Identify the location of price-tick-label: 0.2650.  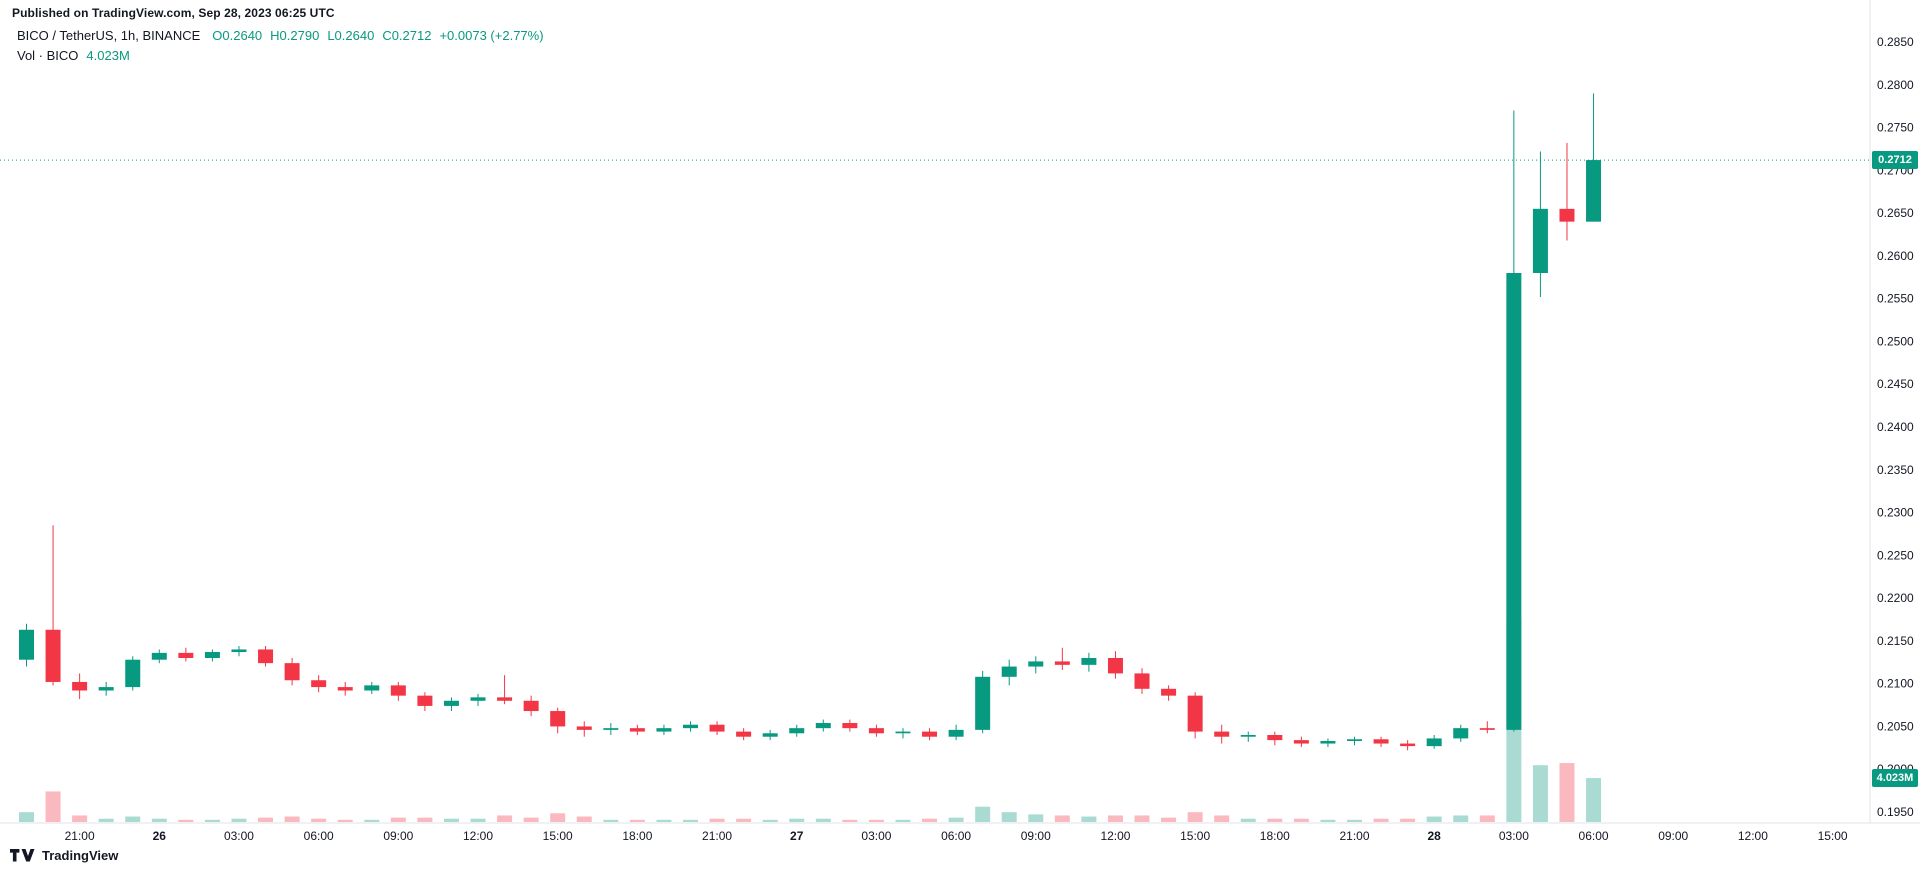
(1895, 213).